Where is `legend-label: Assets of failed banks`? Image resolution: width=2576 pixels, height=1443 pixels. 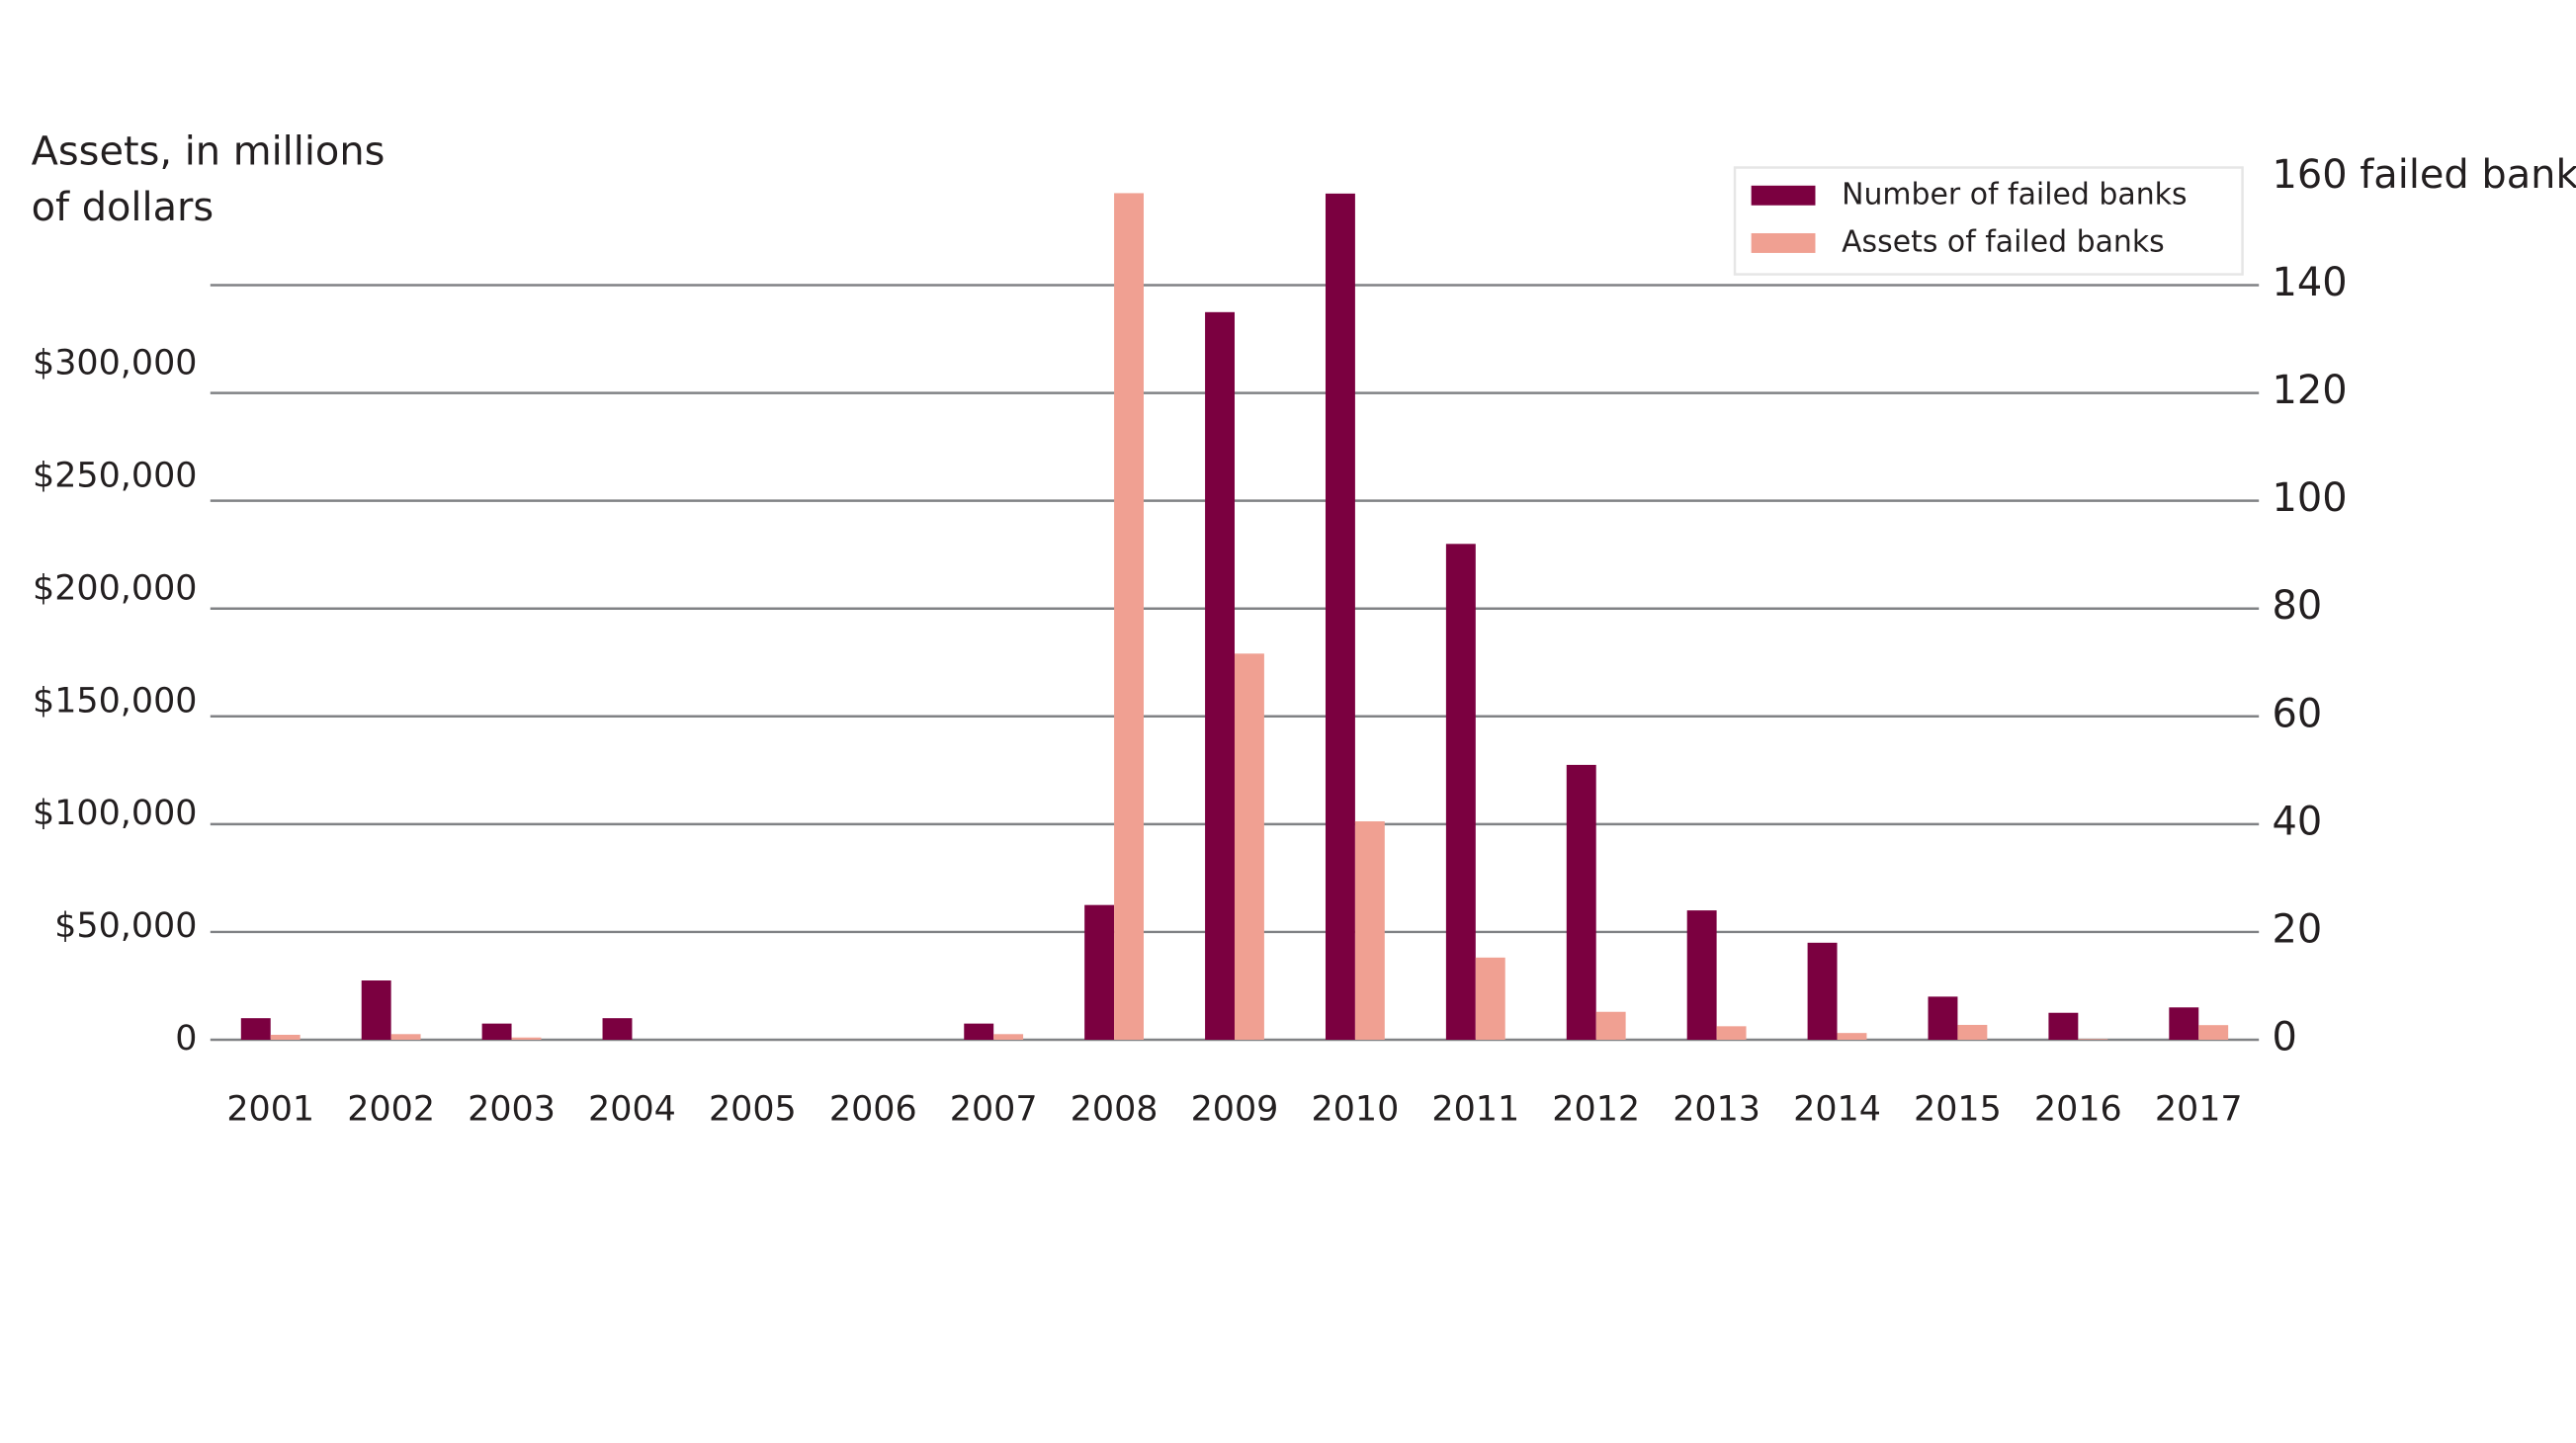
legend-label: Assets of failed banks is located at coordinates (2003, 241).